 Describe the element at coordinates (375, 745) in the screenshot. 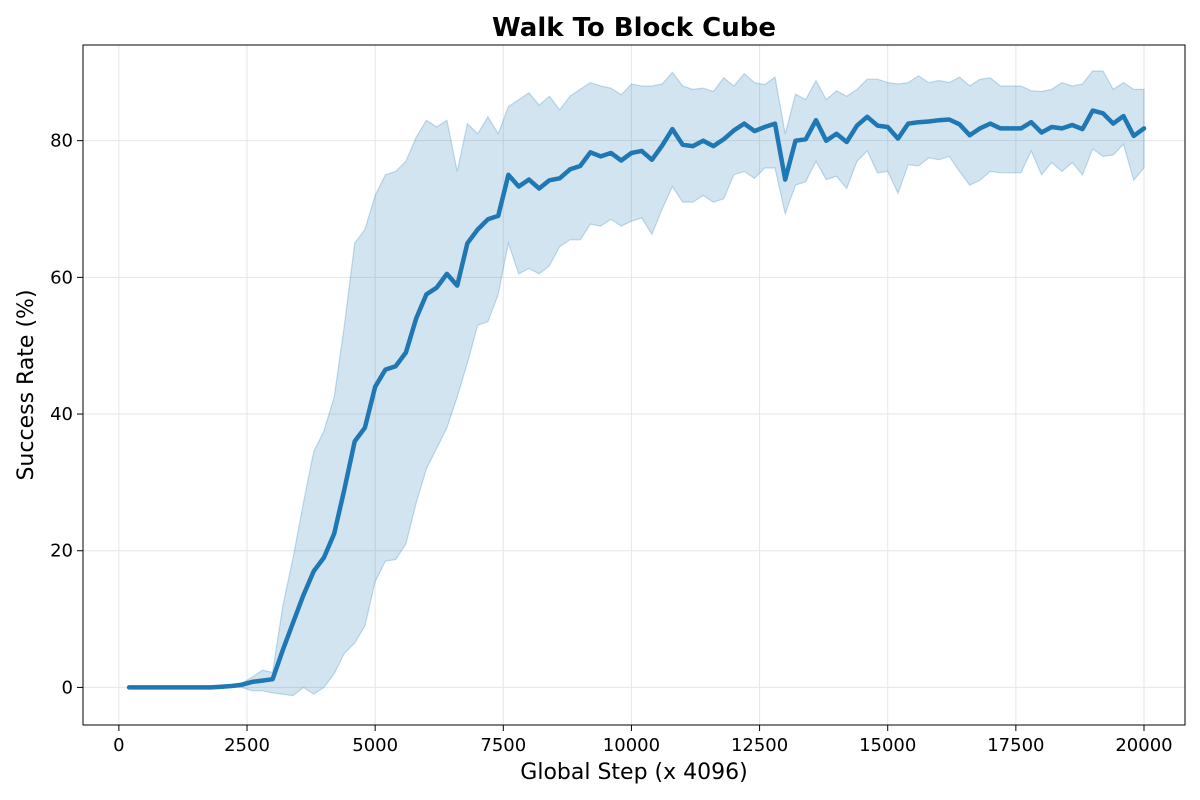

I see `x-tick-label: 5000` at that location.